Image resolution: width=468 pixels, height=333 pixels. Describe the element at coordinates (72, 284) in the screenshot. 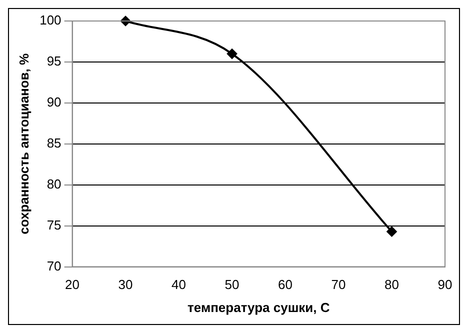

I see `x-tick-label: 20` at that location.